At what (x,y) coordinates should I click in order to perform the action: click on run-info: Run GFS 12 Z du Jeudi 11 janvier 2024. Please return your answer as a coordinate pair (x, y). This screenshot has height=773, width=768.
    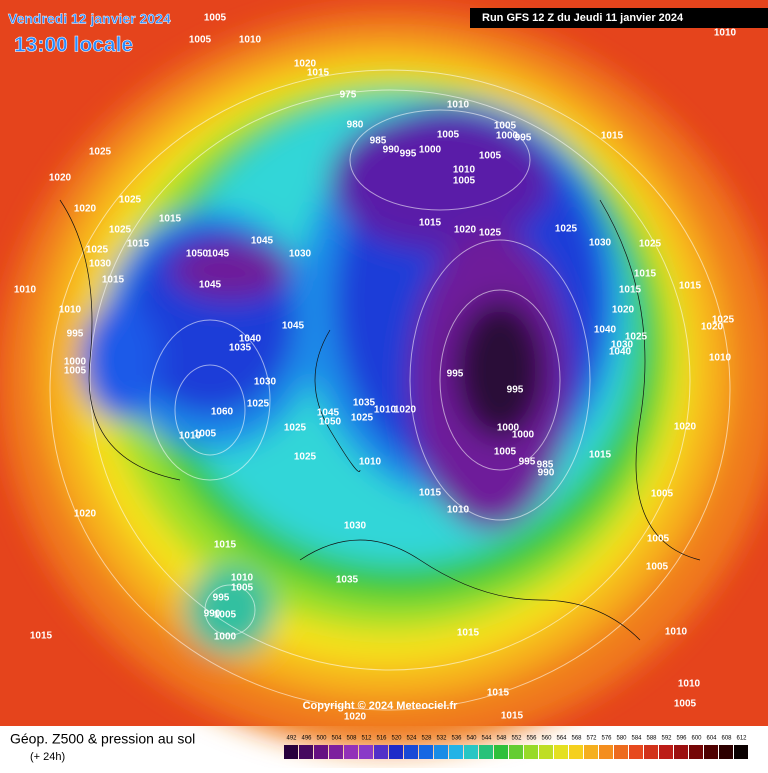
    Looking at the image, I should click on (583, 18).